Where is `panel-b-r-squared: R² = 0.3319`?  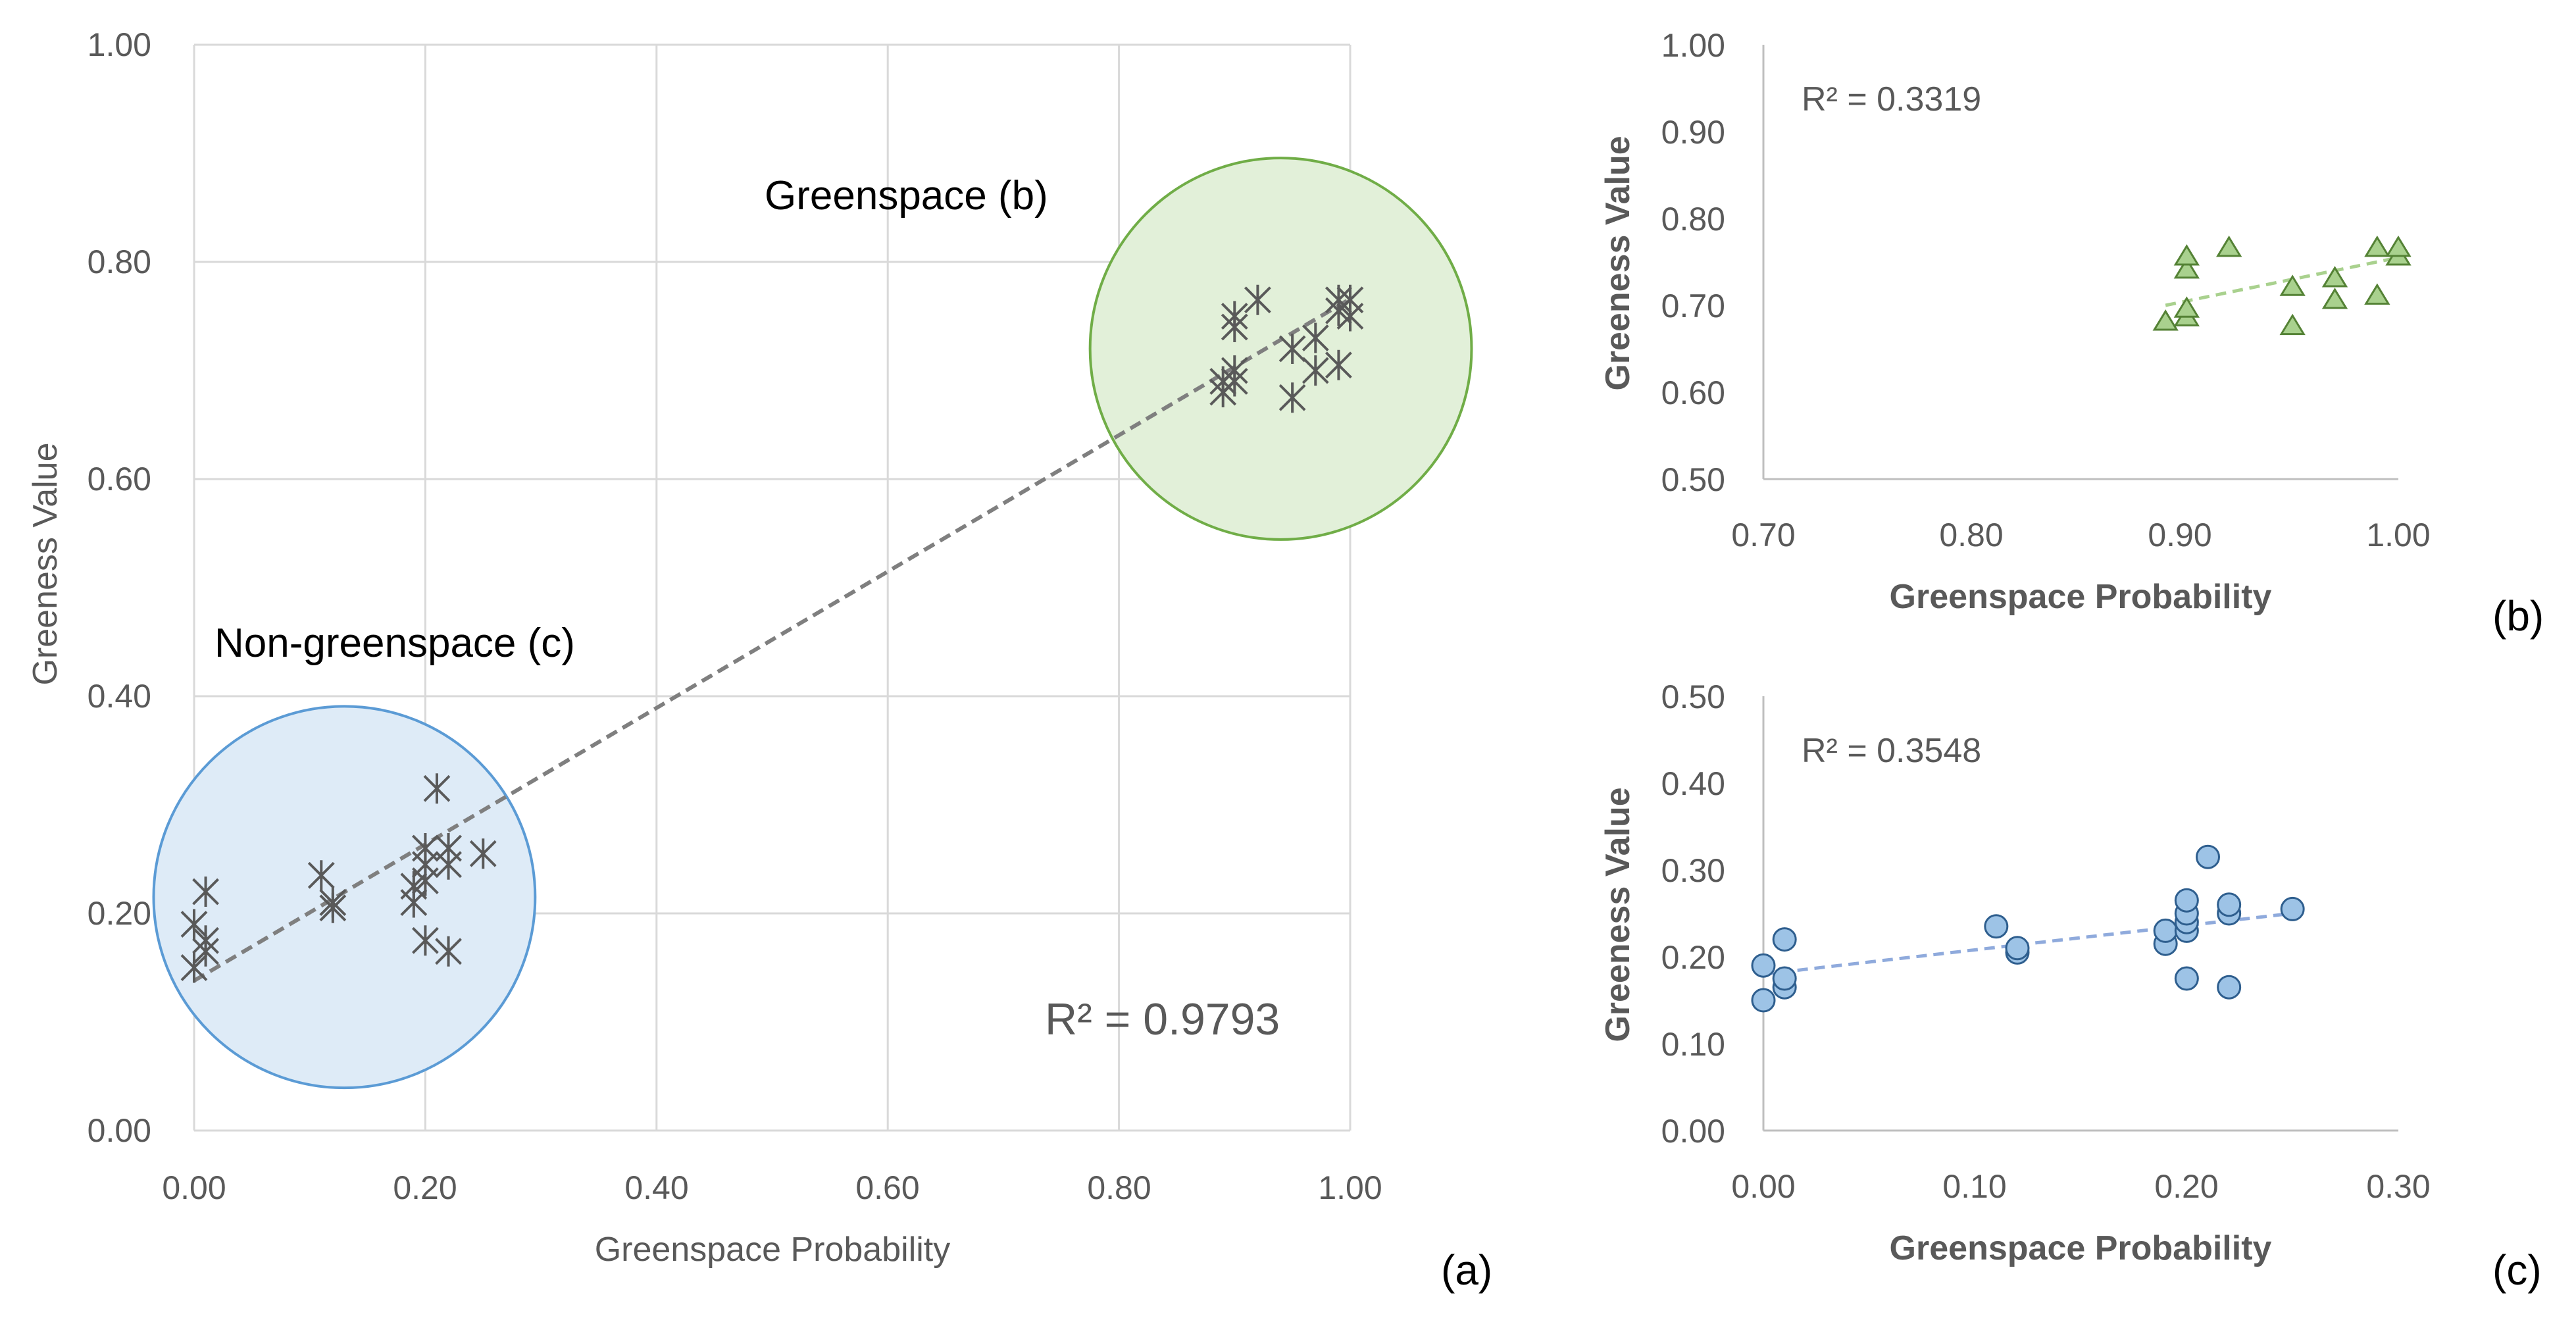 panel-b-r-squared: R² = 0.3319 is located at coordinates (1892, 99).